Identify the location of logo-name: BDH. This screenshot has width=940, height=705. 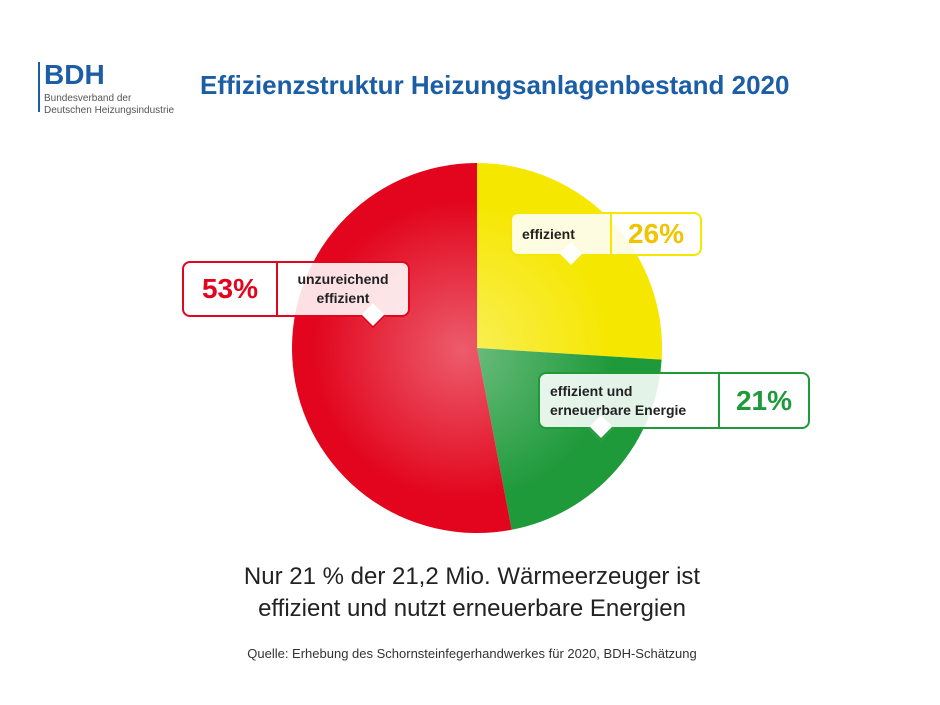
(74, 74).